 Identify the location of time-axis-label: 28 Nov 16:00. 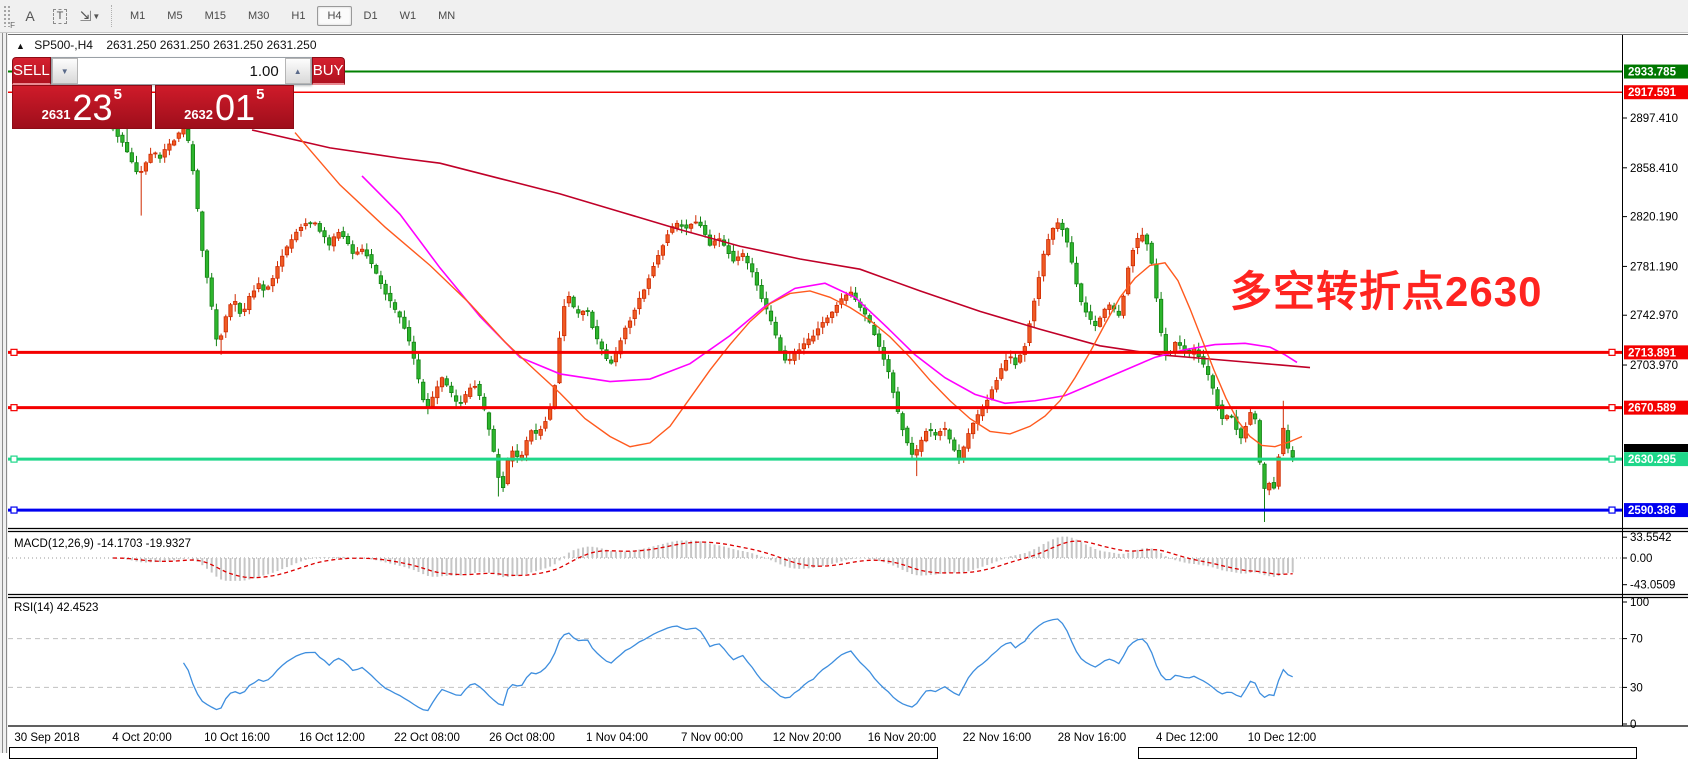
(1092, 738).